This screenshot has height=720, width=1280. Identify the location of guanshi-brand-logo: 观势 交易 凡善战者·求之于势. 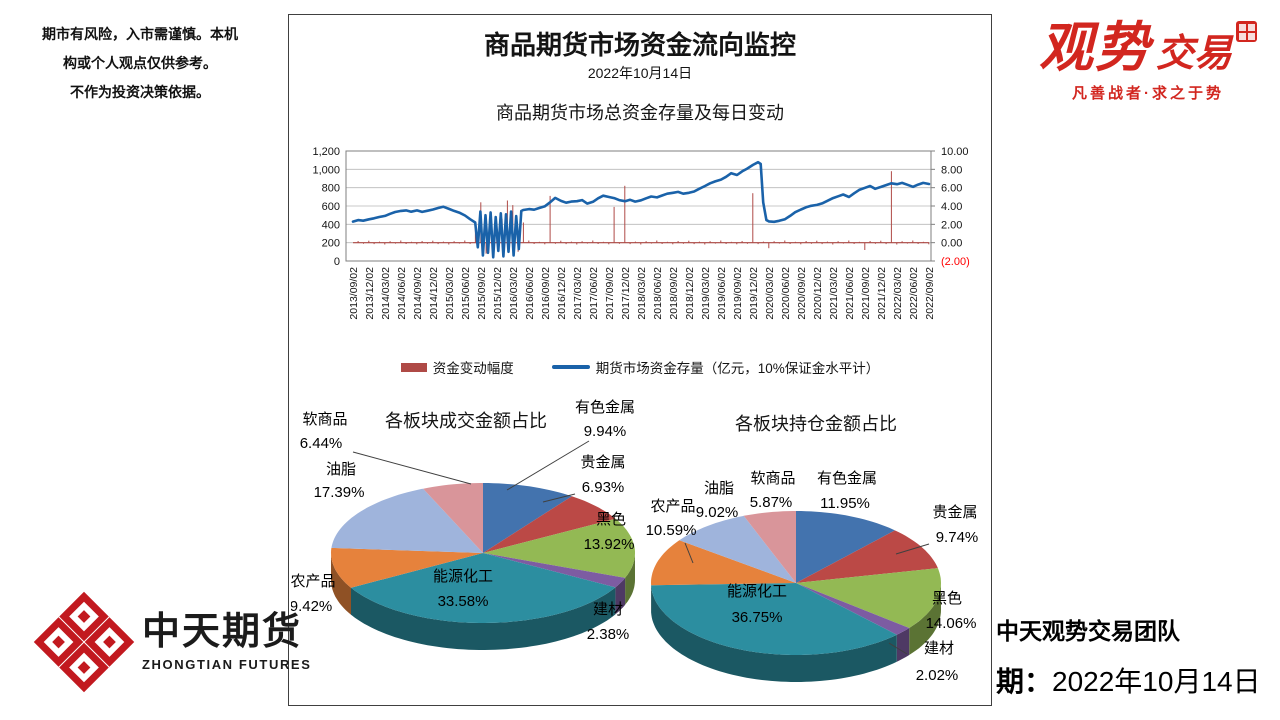
(1148, 61).